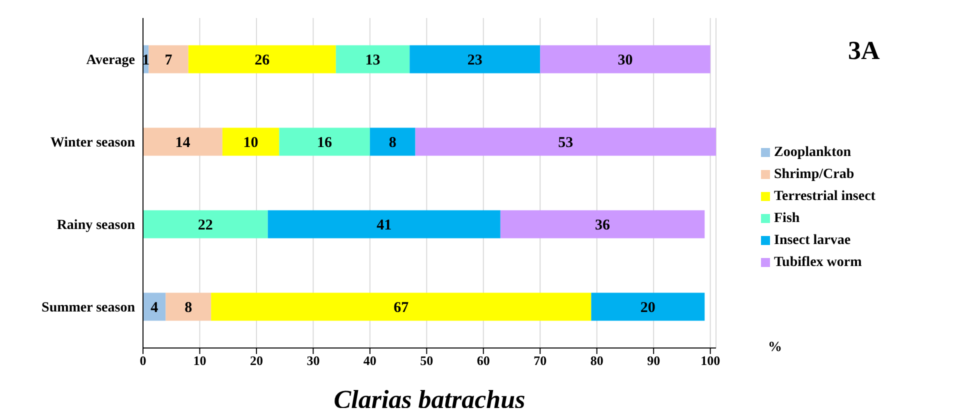  Describe the element at coordinates (818, 262) in the screenshot. I see `legend-label: Tubiflex worm` at that location.